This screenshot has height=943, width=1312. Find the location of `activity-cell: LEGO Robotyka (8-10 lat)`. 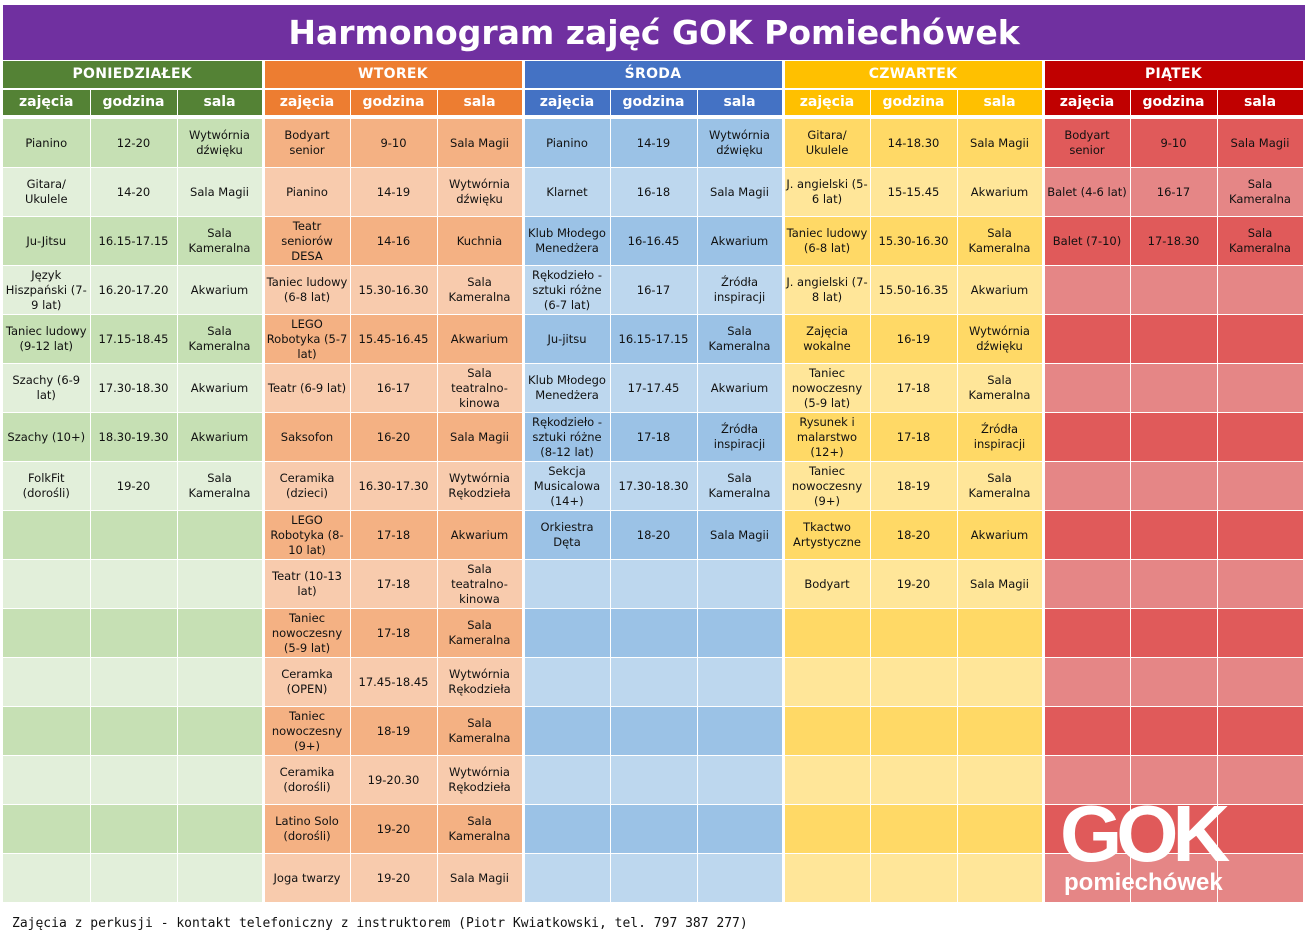

activity-cell: LEGO Robotyka (8-10 lat) is located at coordinates (306, 535).